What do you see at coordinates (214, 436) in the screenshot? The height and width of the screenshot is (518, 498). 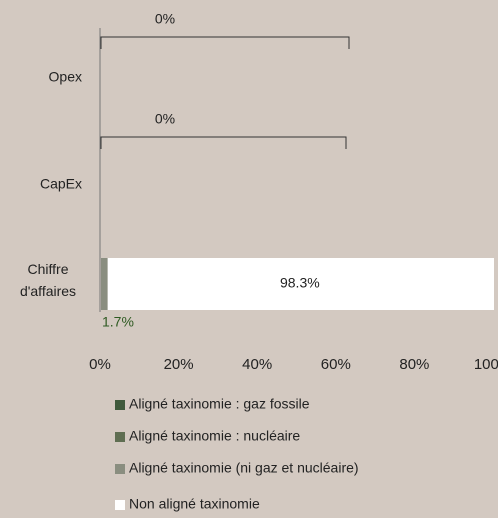 I see `legend-label: Aligné taxinomie : nucléaire` at bounding box center [214, 436].